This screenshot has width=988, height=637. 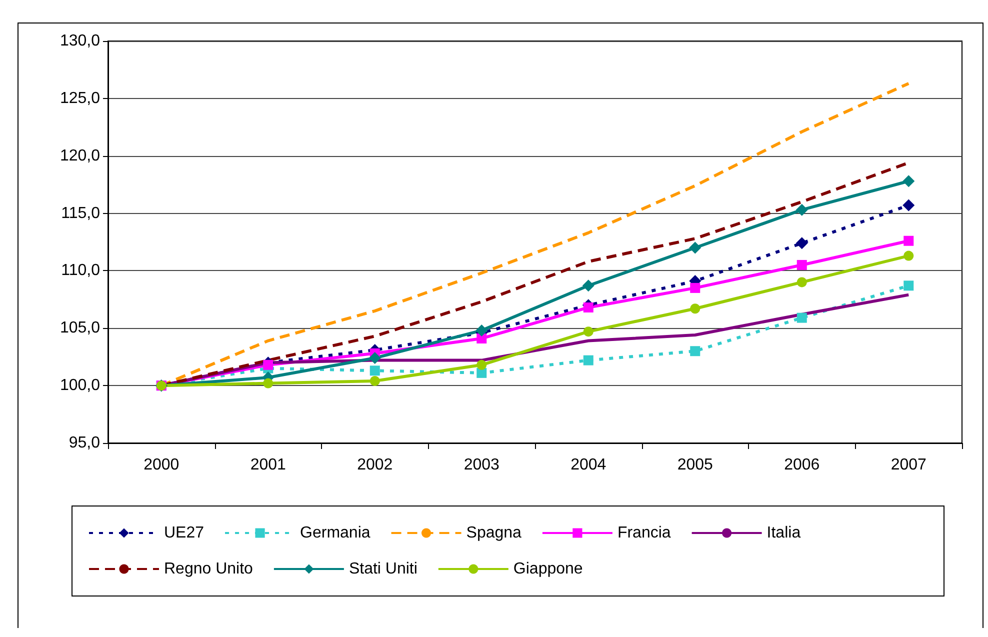 I want to click on x-tick-label: 2007, so click(x=908, y=465).